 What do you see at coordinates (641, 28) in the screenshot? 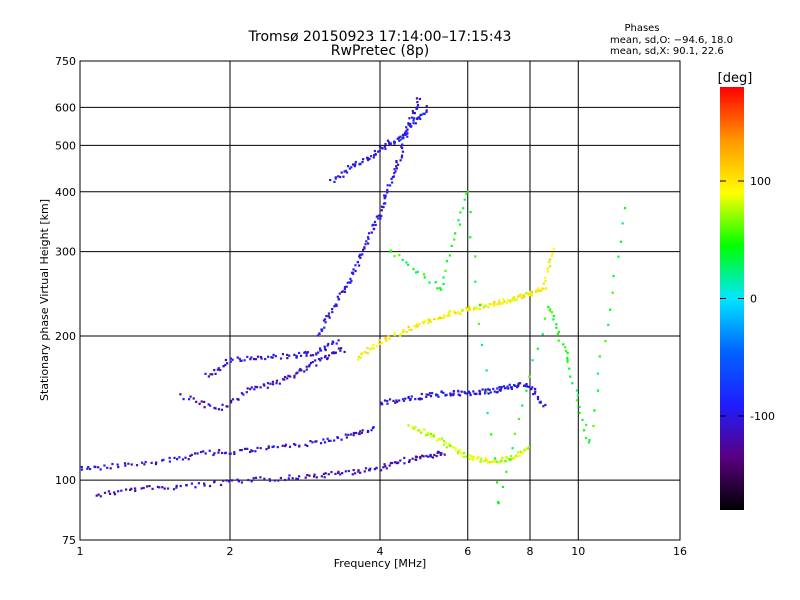
I see `stats-heading: Phases` at bounding box center [641, 28].